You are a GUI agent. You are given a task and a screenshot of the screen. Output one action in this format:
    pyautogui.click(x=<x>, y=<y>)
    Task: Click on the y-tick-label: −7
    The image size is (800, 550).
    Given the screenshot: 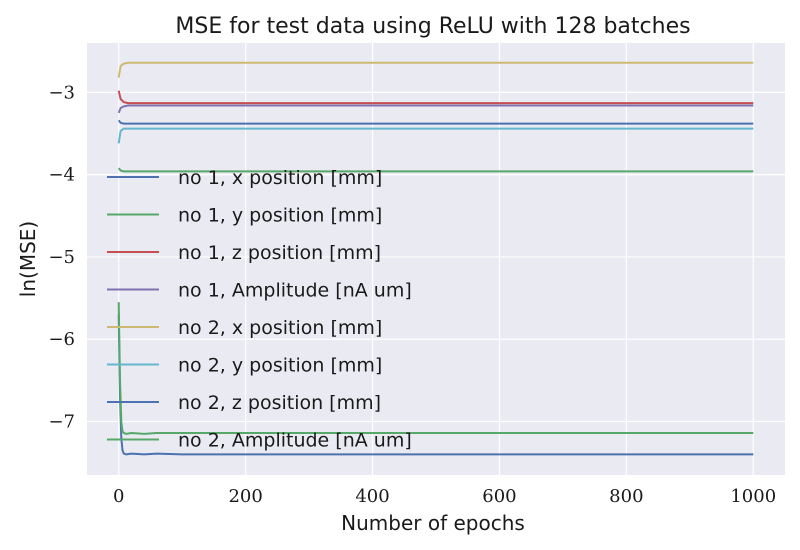 What is the action you would take?
    pyautogui.click(x=61, y=422)
    